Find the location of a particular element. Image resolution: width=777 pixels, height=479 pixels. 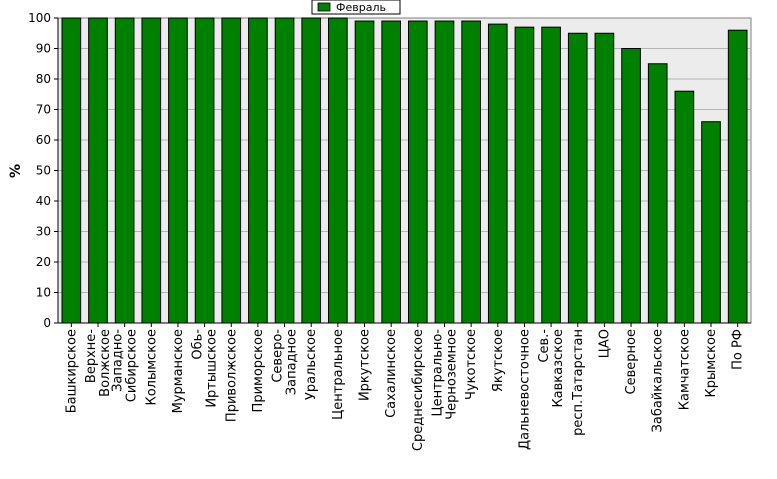

x-tick-label: Среднесибирское is located at coordinates (418, 390).